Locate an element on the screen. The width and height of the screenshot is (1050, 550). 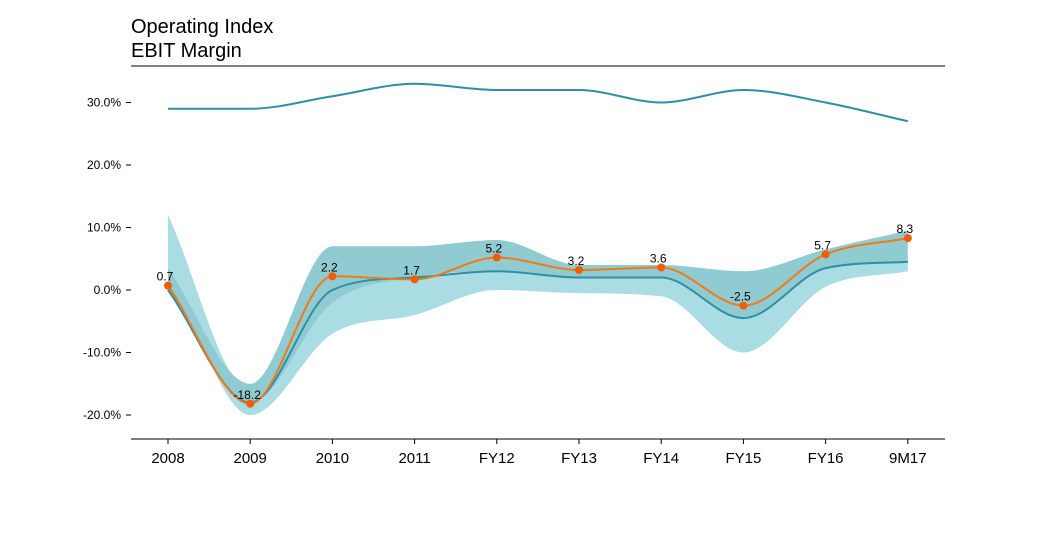
chart-subtitle: EBIT Margin is located at coordinates (186, 51).